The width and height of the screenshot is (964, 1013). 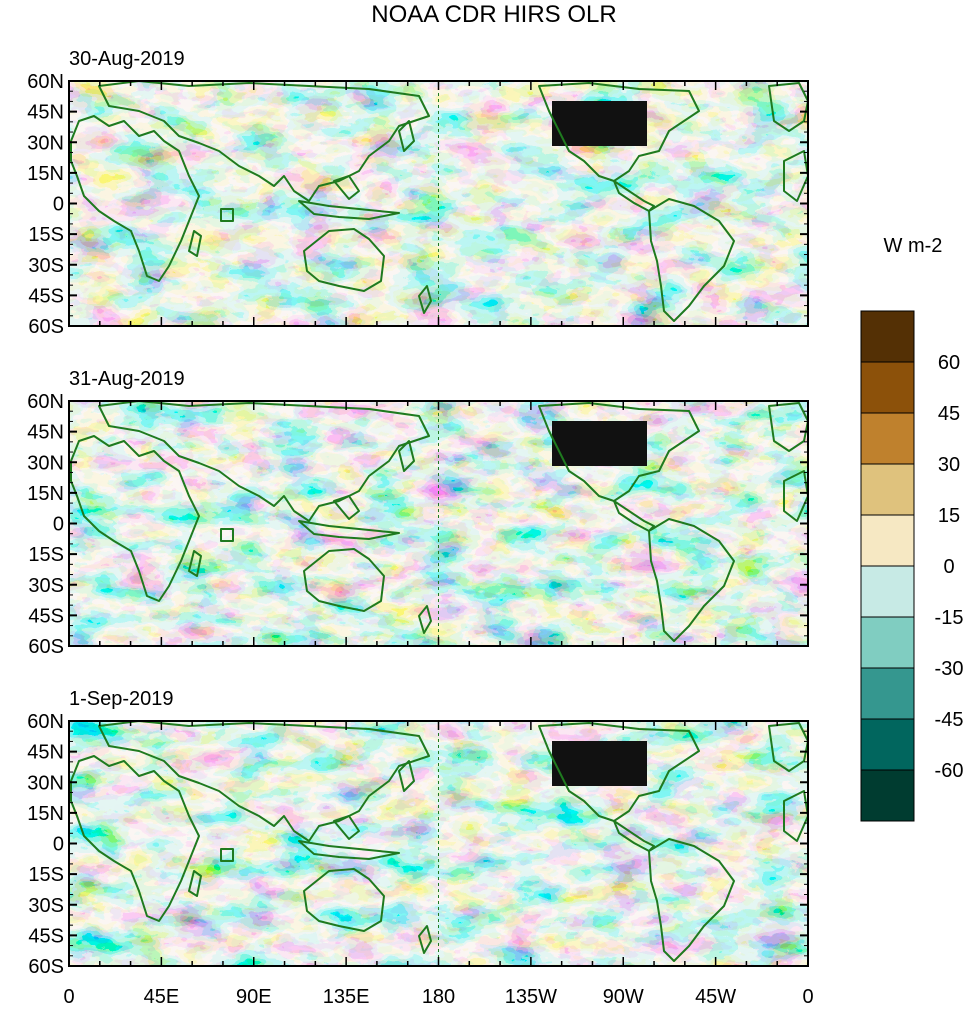 What do you see at coordinates (254, 997) in the screenshot?
I see `lon-label: 90E` at bounding box center [254, 997].